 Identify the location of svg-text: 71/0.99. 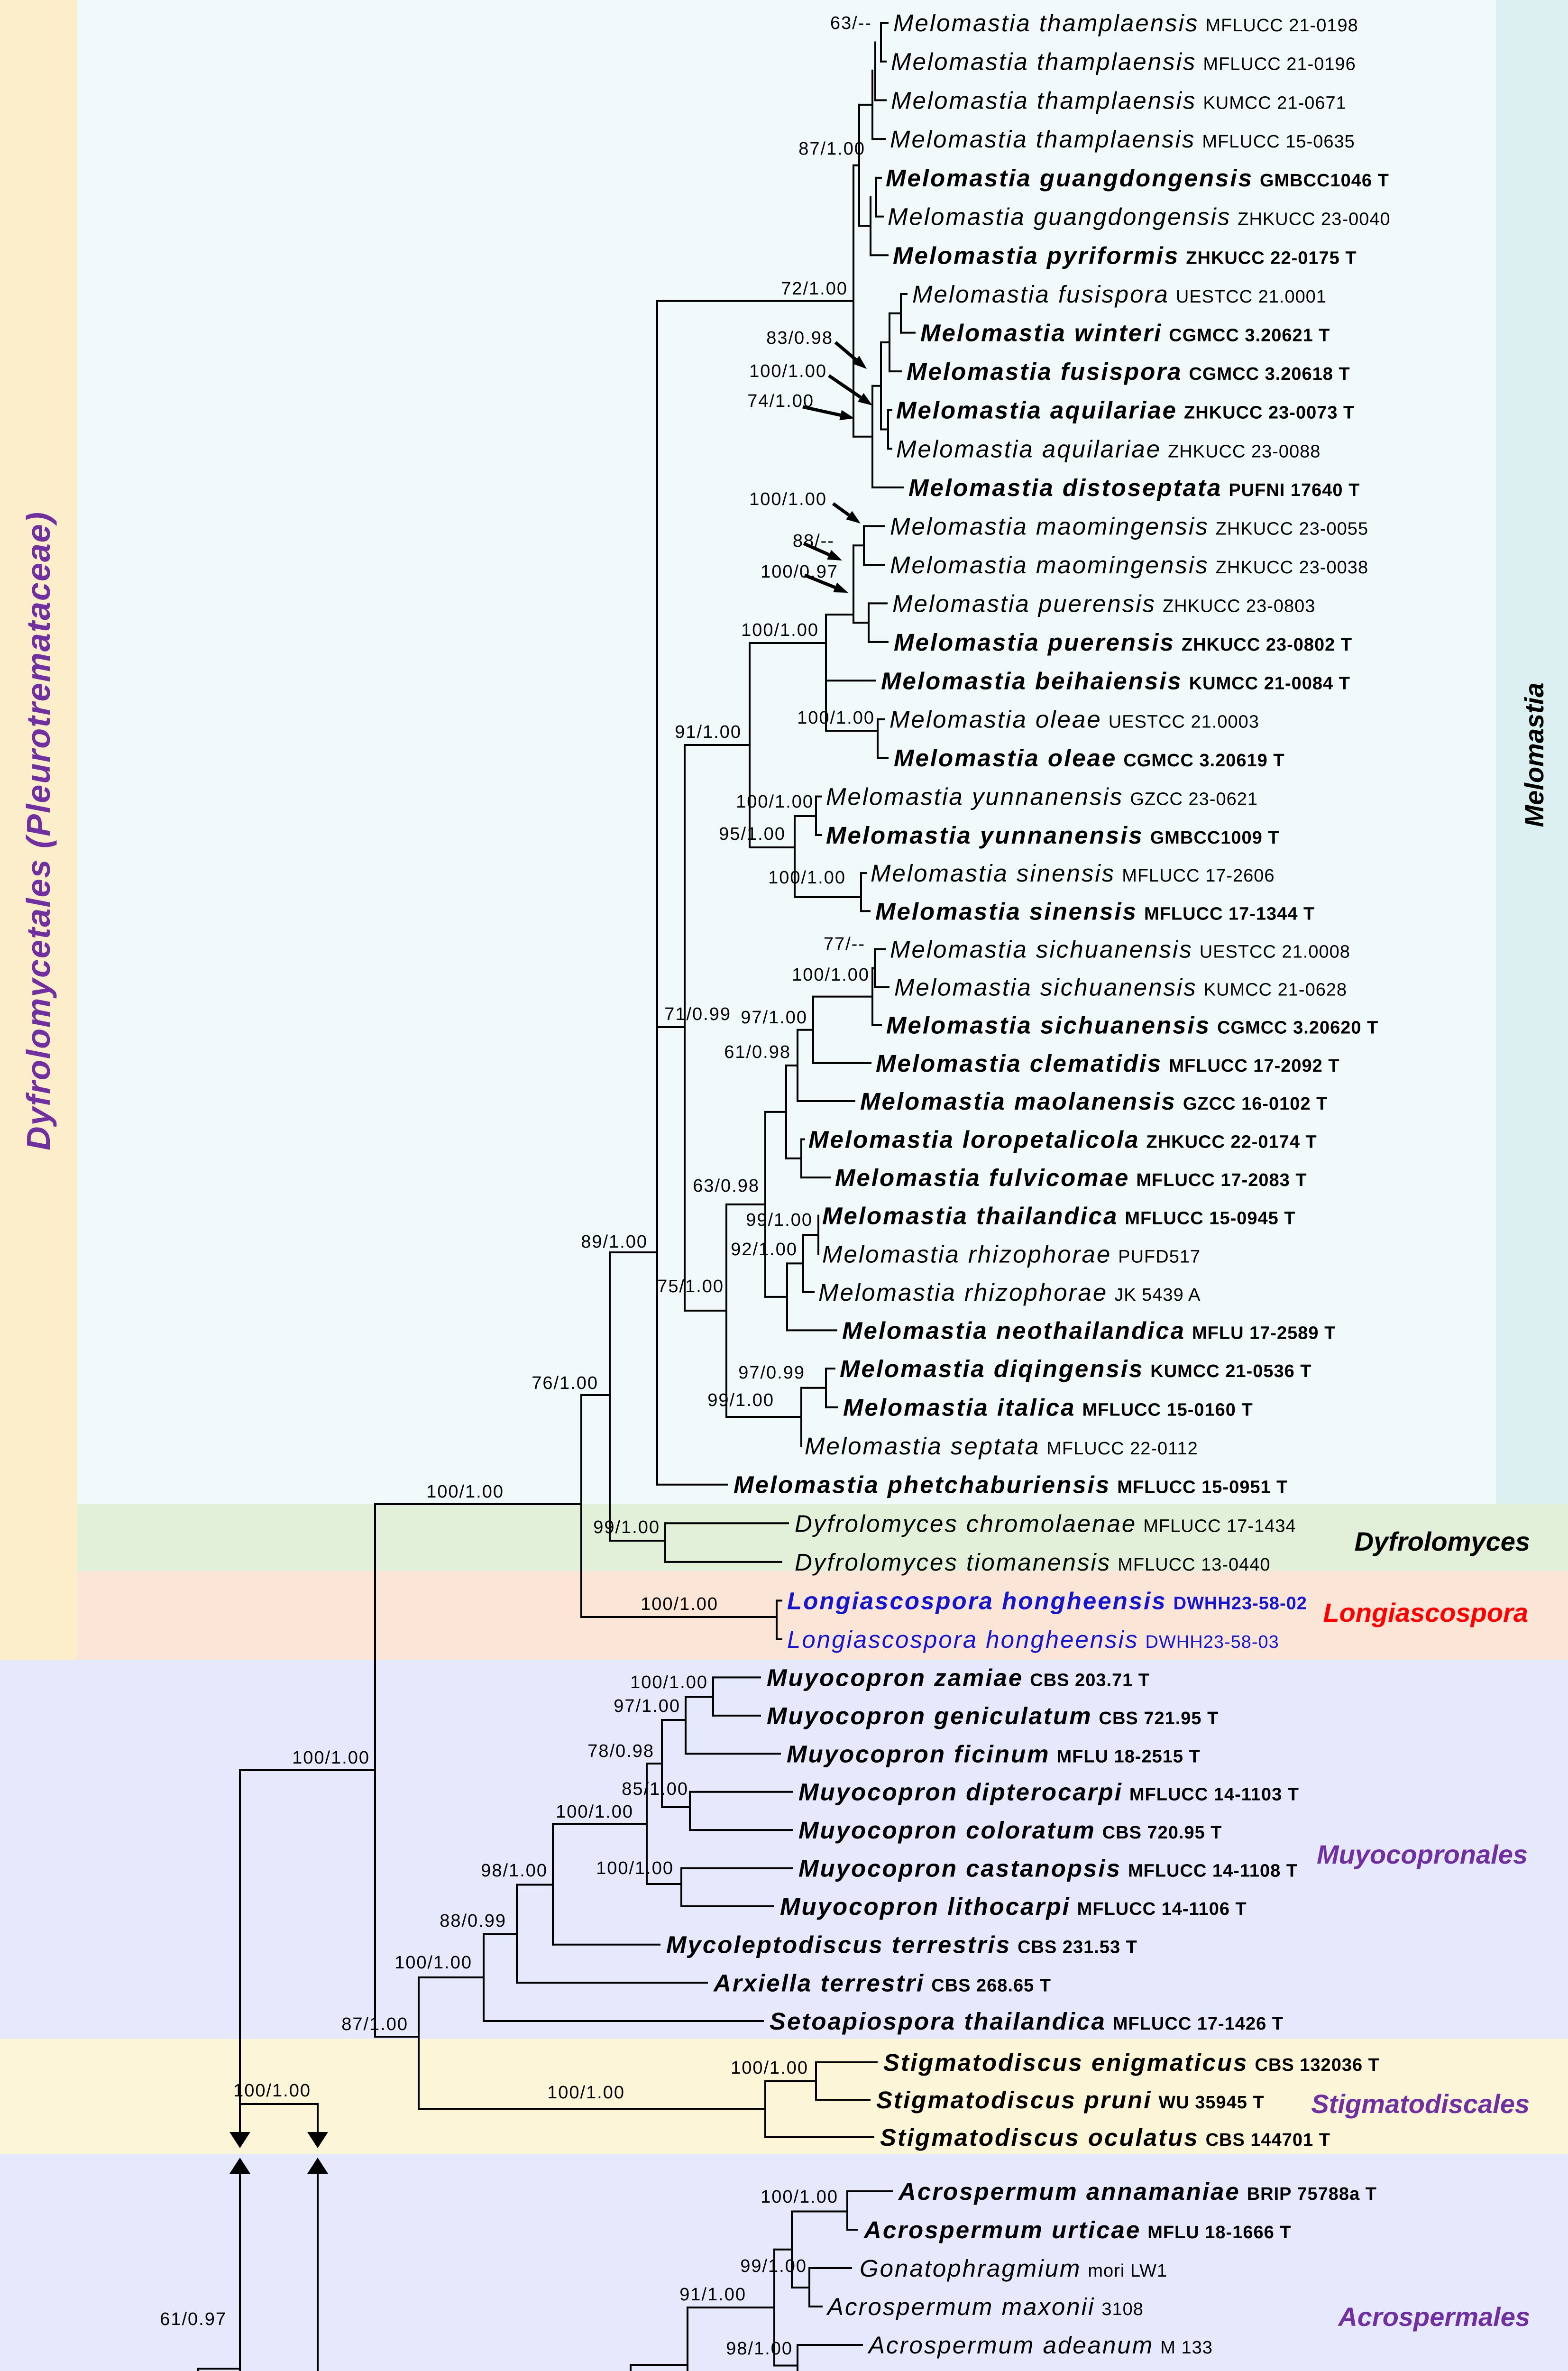
(697, 1014).